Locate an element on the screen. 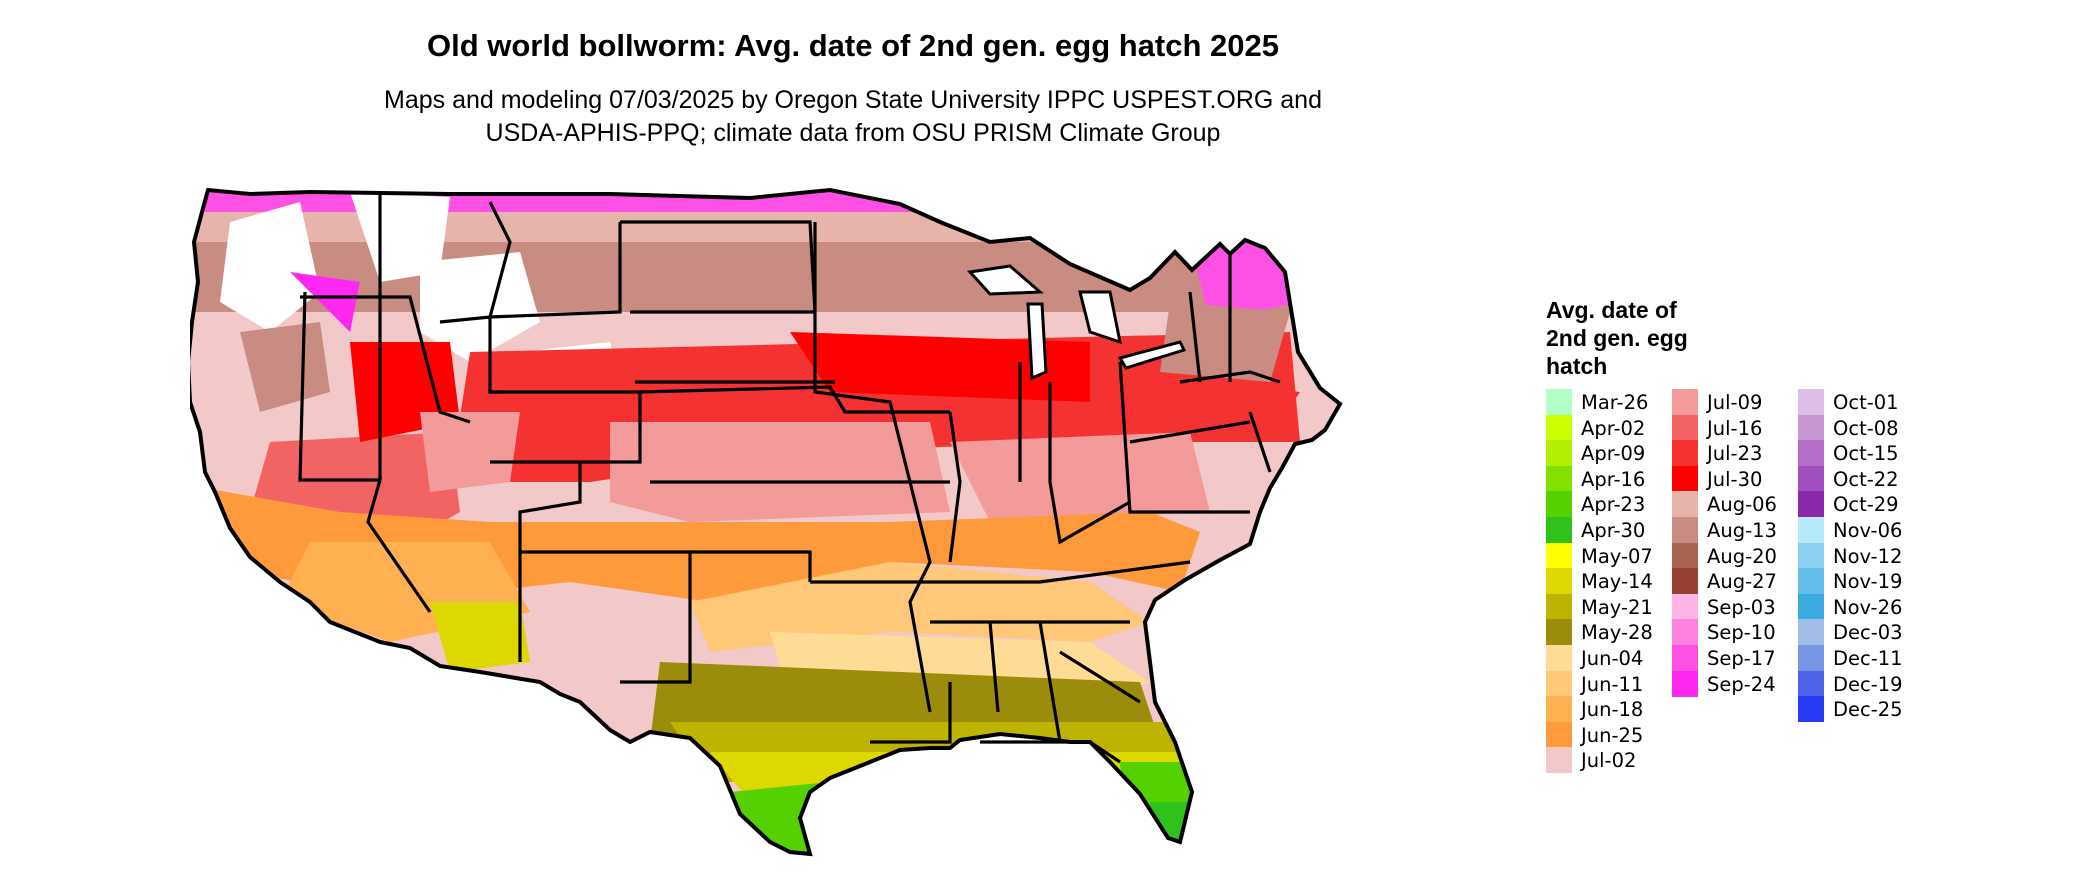  legend-label: Oct-08 is located at coordinates (1866, 428).